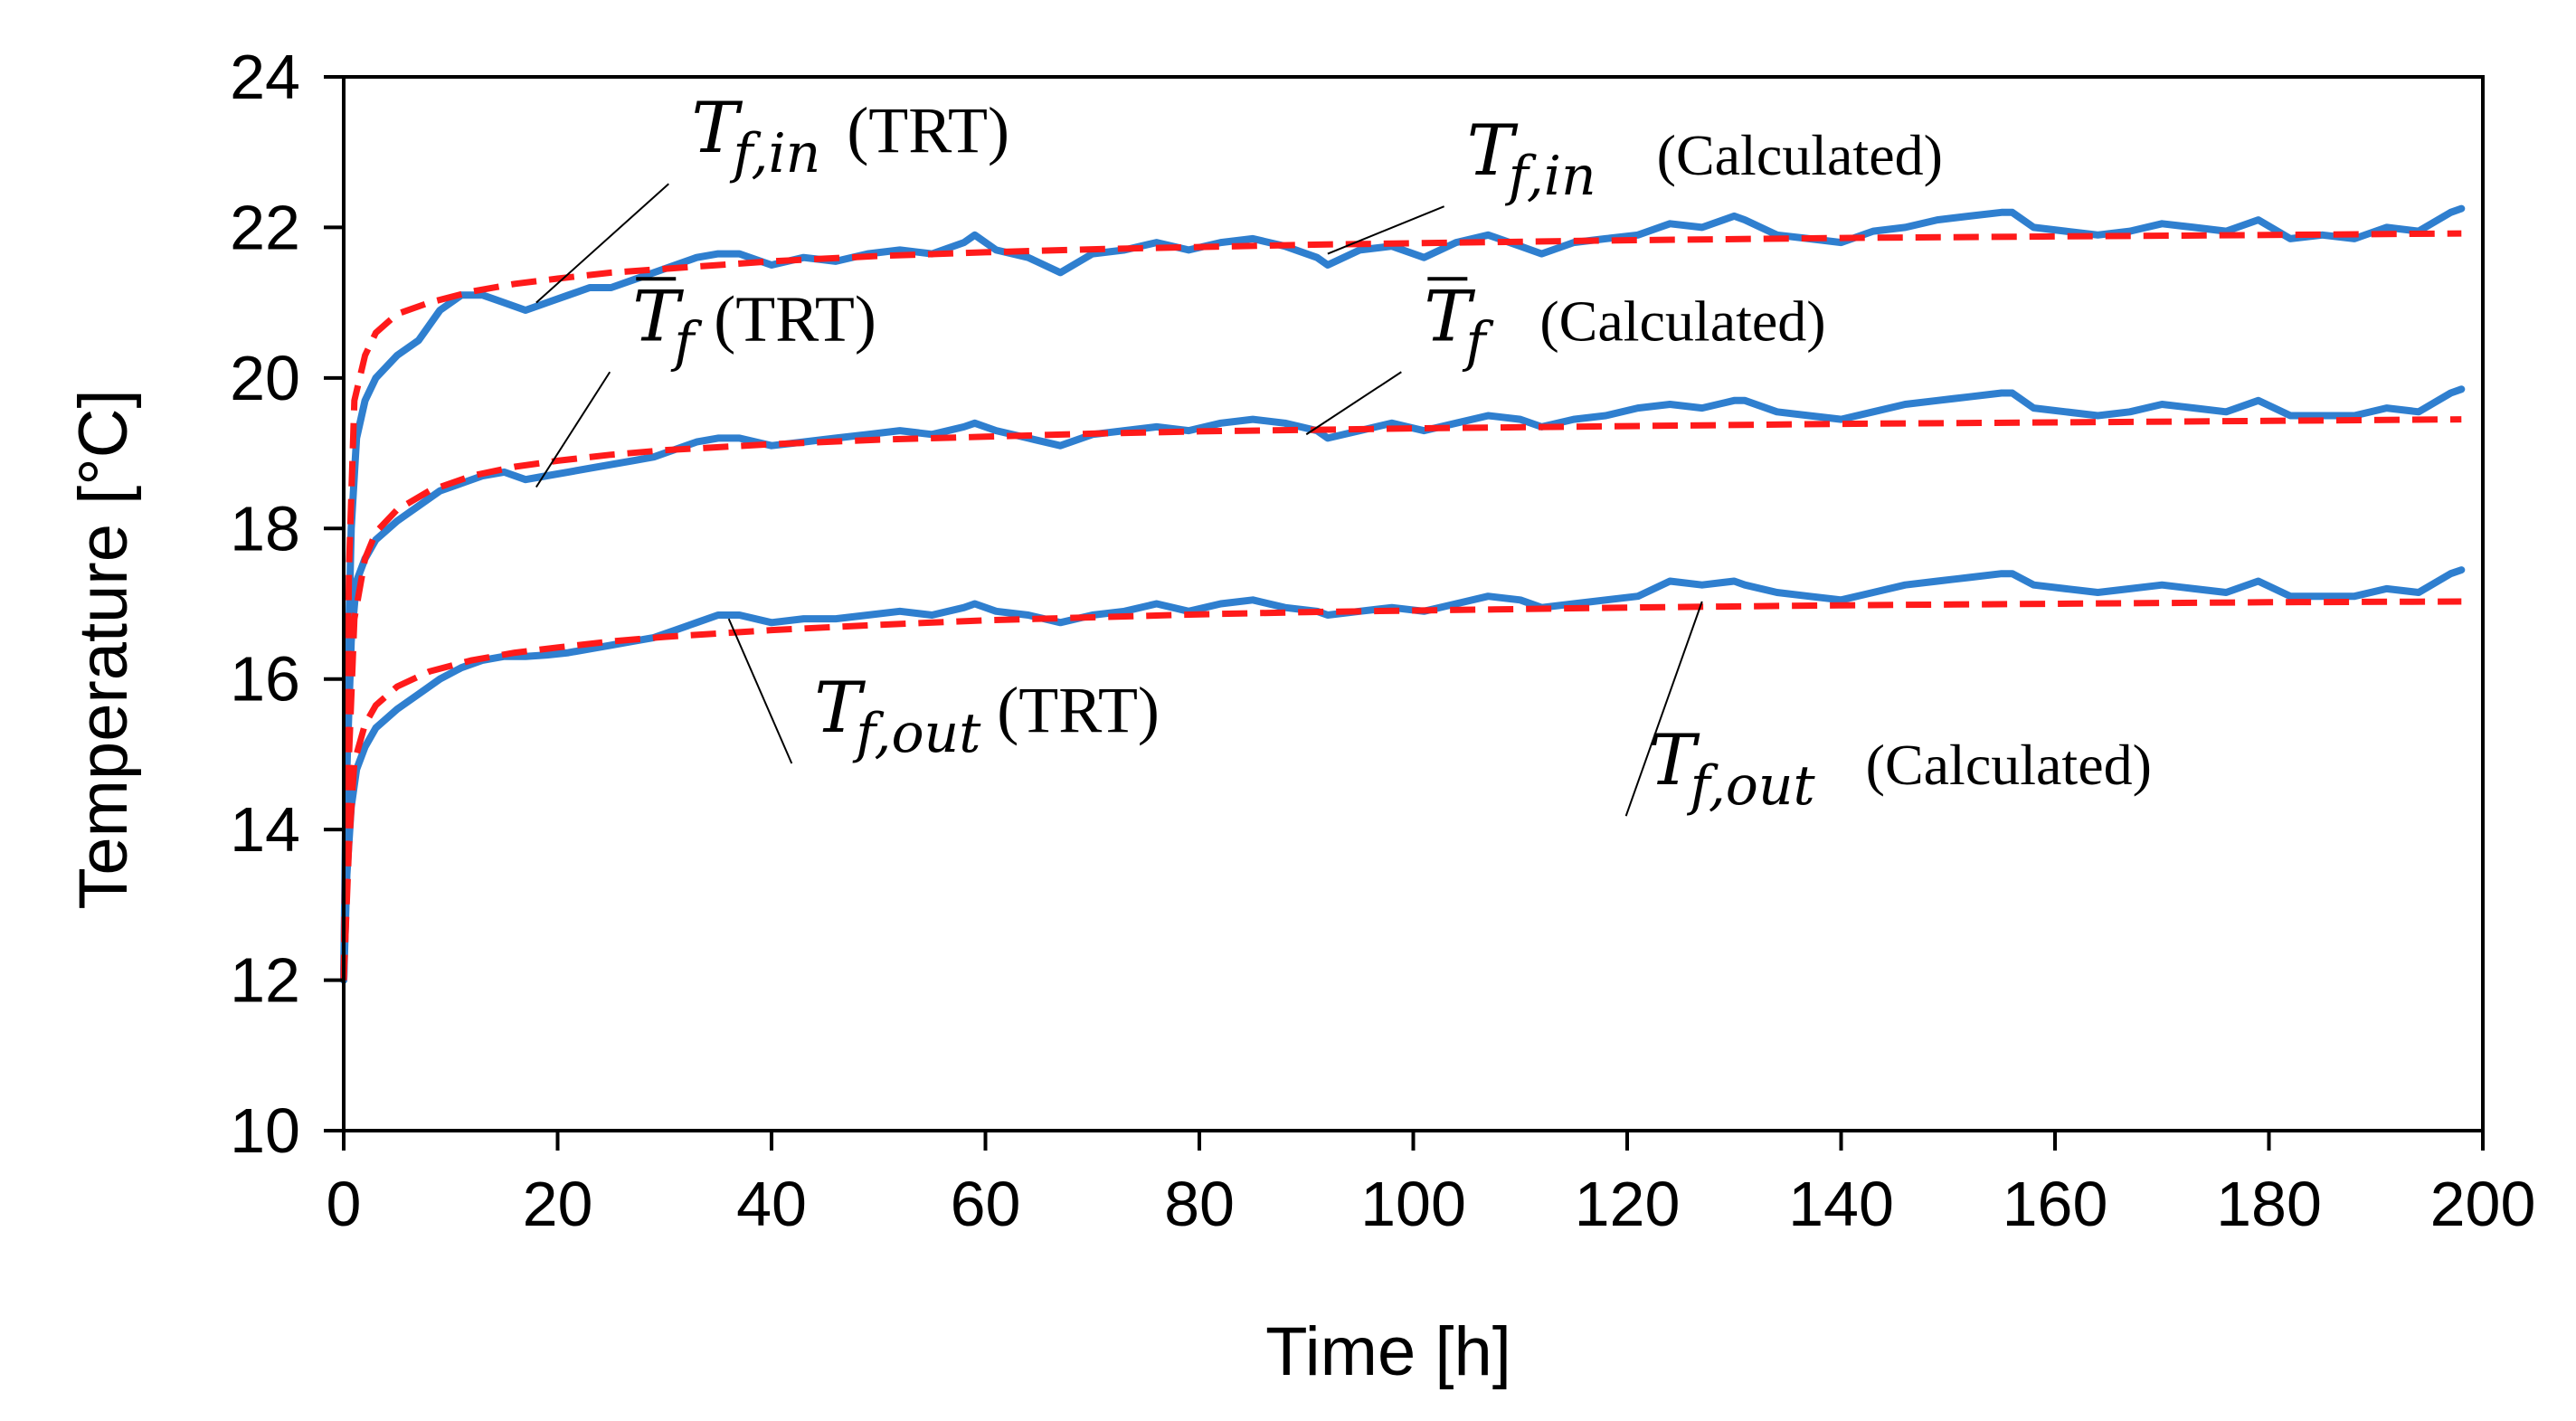 Image resolution: width=2576 pixels, height=1421 pixels. Describe the element at coordinates (1841, 1204) in the screenshot. I see `x-tick-label: 140` at that location.